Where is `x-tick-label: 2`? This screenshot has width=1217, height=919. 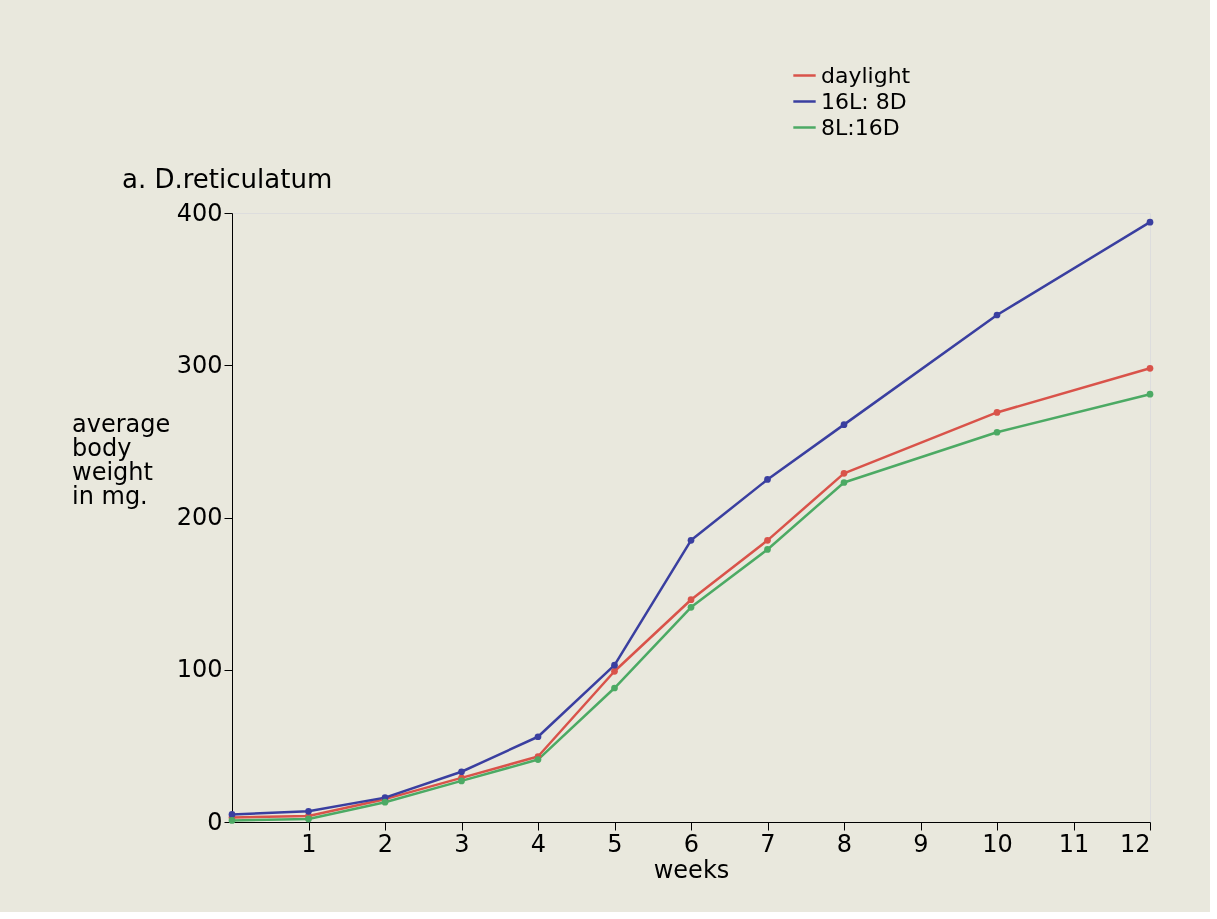
x-tick-label: 2 is located at coordinates (385, 843).